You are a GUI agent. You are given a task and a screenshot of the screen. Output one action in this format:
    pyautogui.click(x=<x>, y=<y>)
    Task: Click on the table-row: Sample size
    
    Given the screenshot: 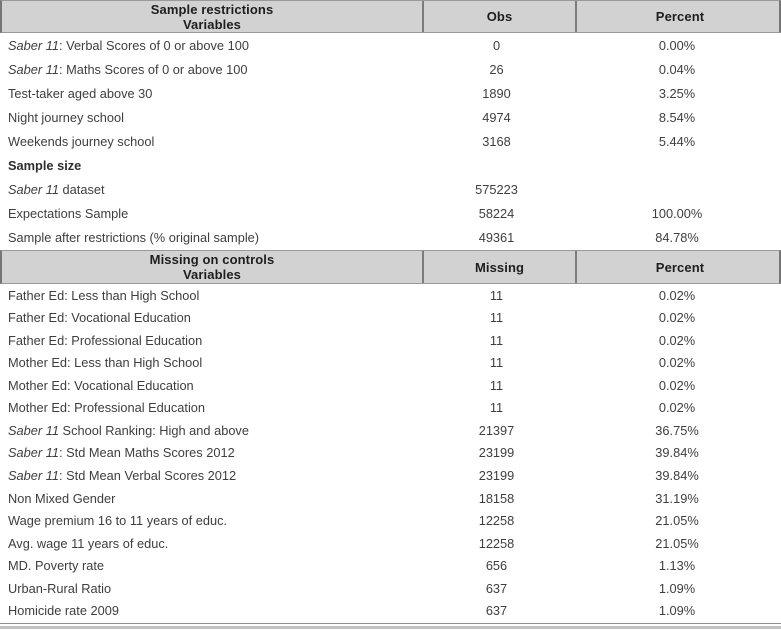 What is the action you would take?
    pyautogui.click(x=390, y=166)
    